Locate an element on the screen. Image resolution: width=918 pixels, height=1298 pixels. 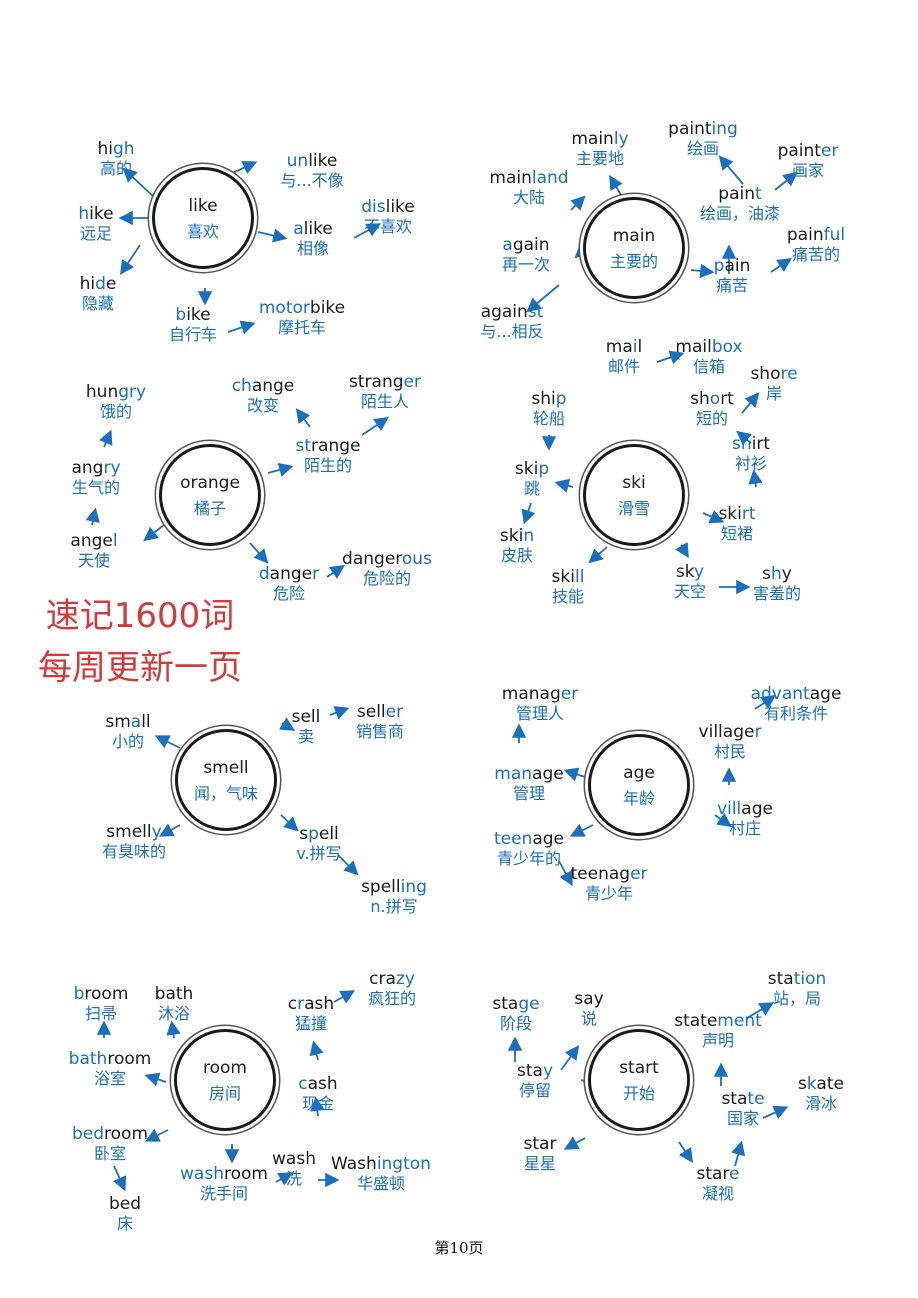
highlighted-letters: vill is located at coordinates (729, 809).